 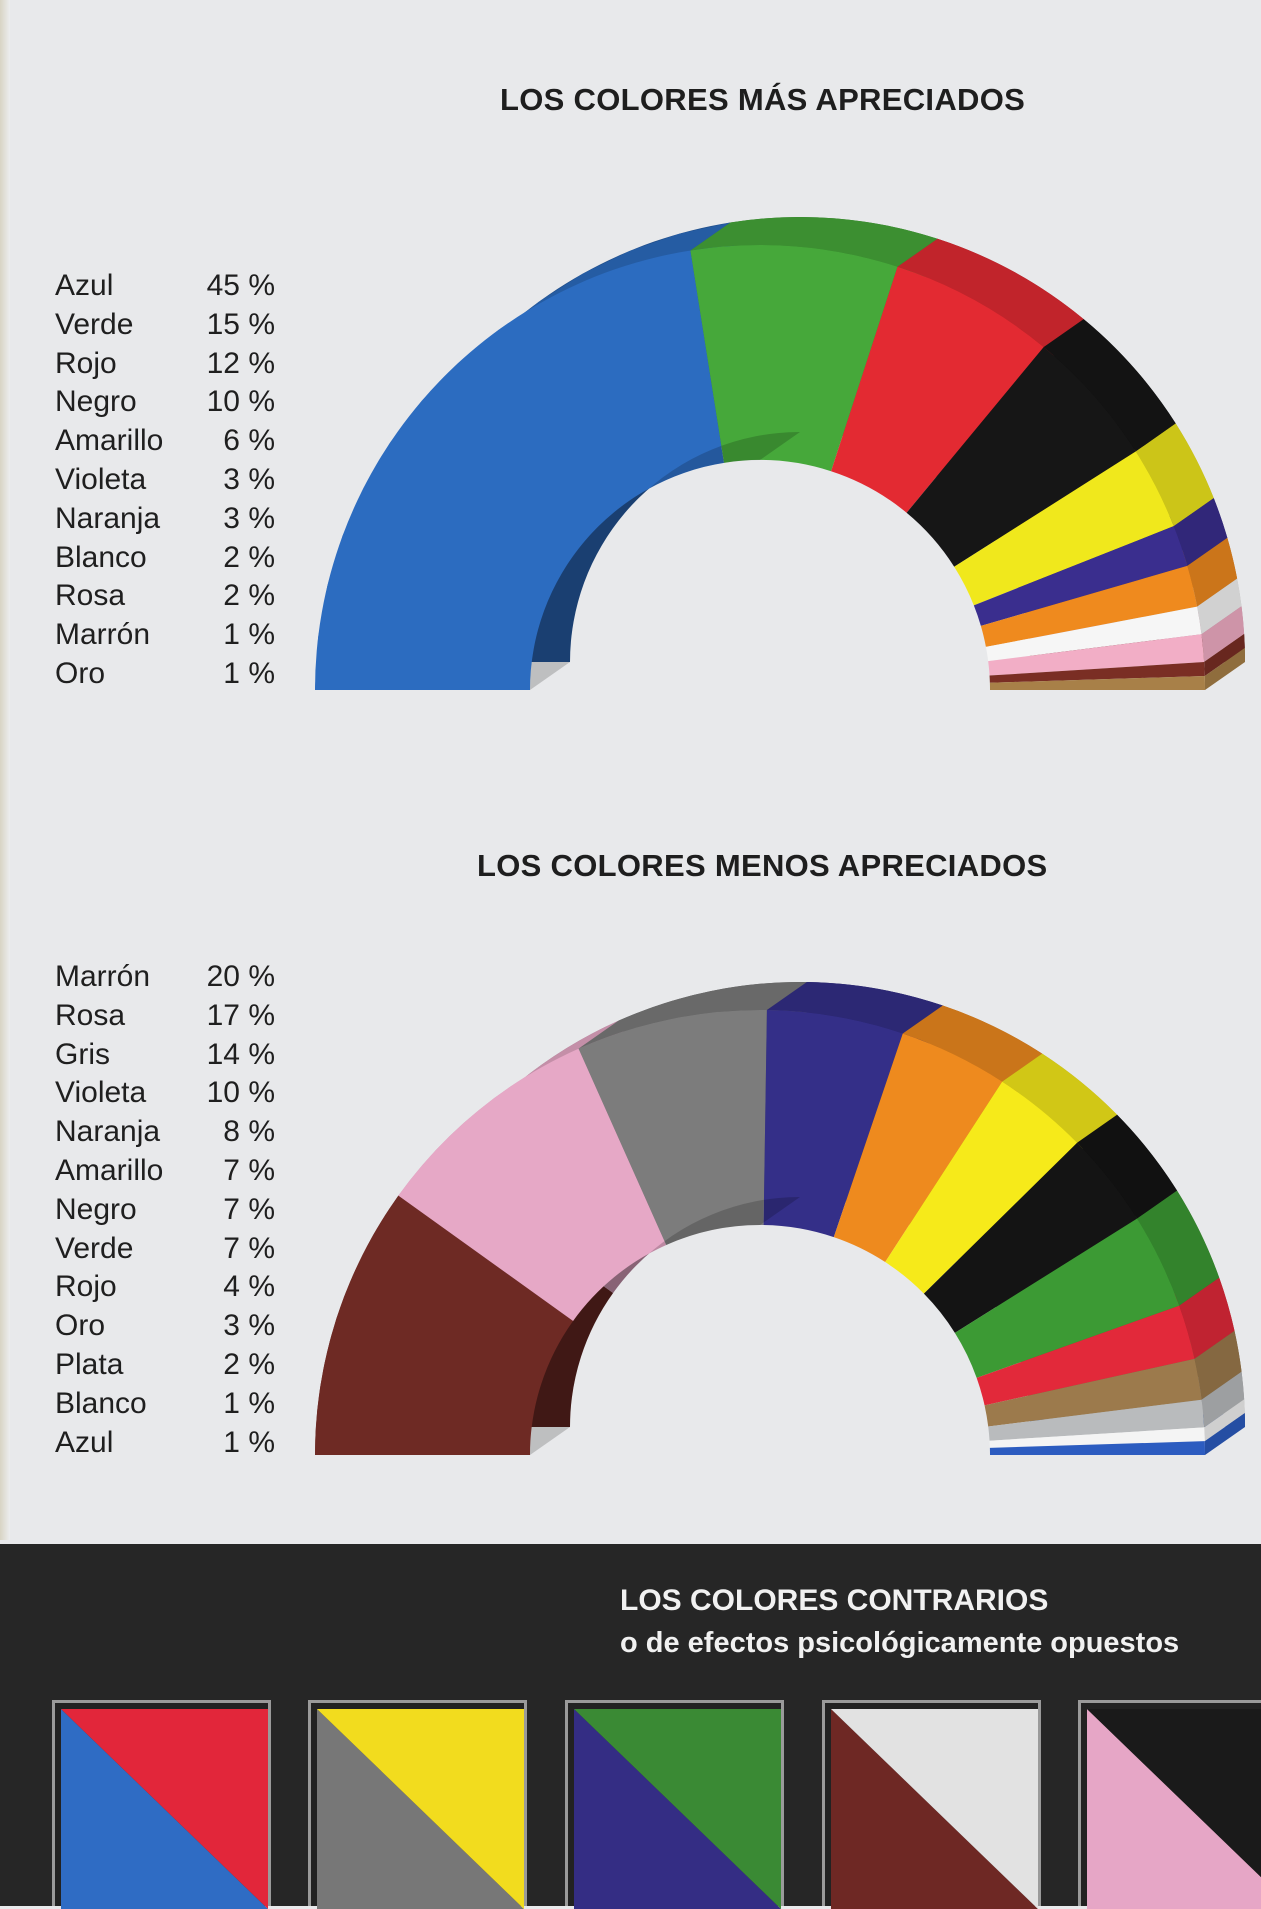 I want to click on legend-item: Rojo 12 %, so click(x=165, y=366).